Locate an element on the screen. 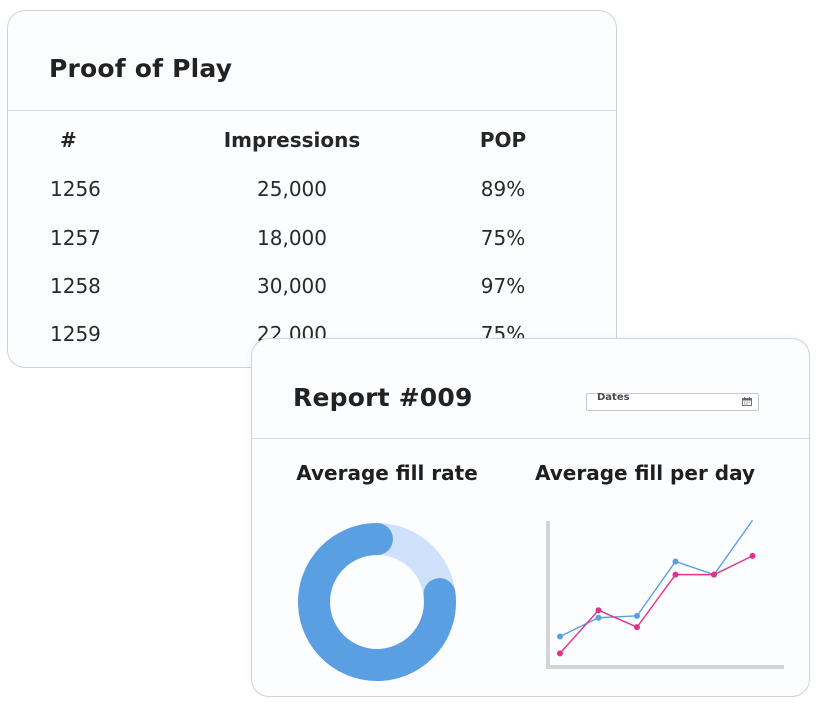  column-header-impressions: Impressions is located at coordinates (292, 140).